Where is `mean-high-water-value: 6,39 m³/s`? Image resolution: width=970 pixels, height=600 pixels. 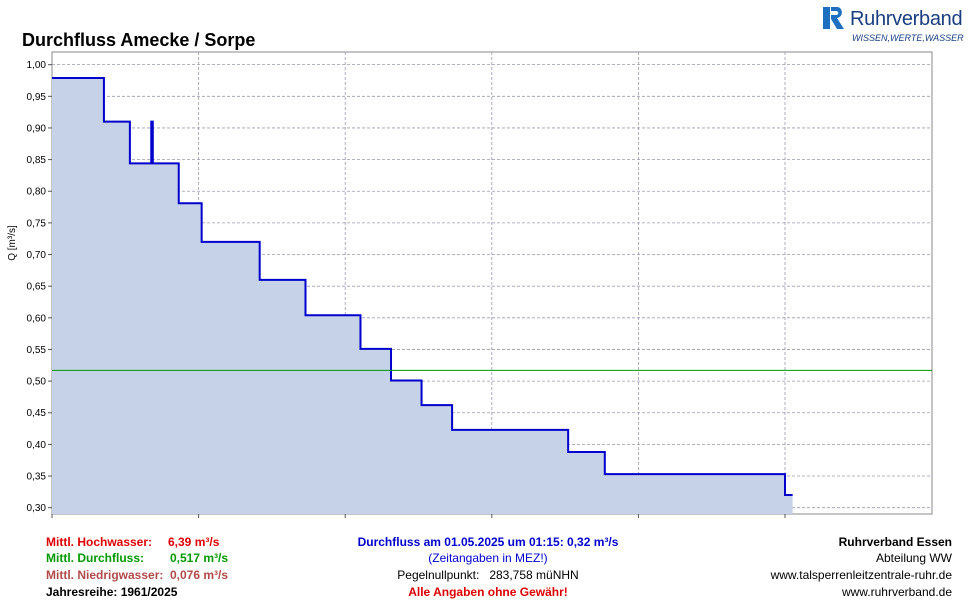
mean-high-water-value: 6,39 m³/s is located at coordinates (194, 542).